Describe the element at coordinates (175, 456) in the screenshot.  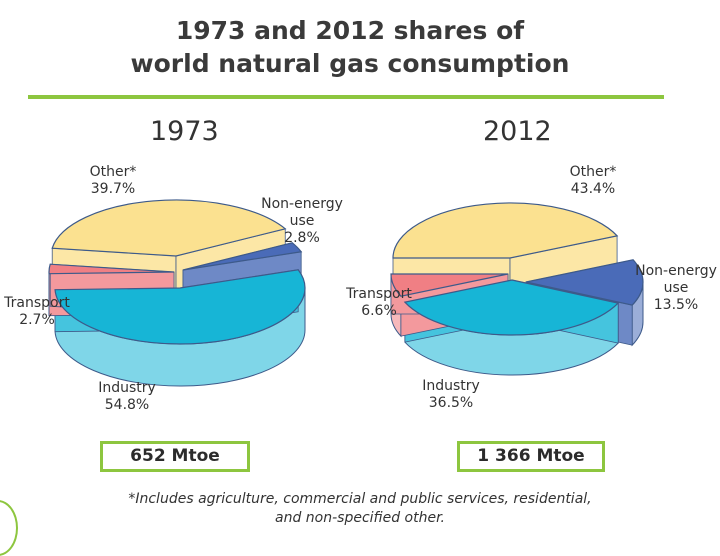
I see `total-1973-box: 652 Mtoe` at that location.